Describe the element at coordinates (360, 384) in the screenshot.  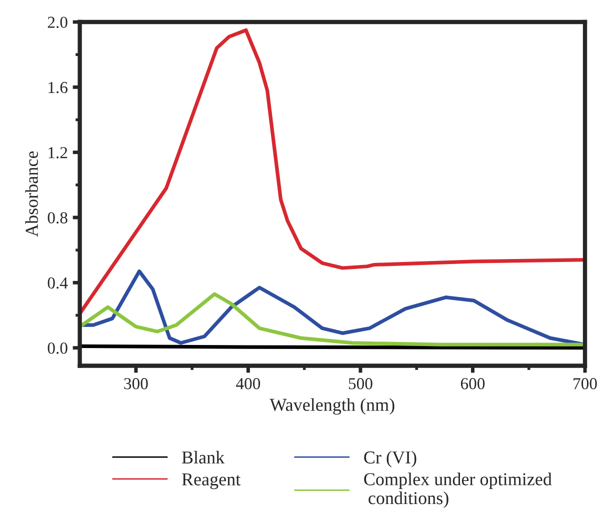
I see `x-tick-label: 500` at that location.